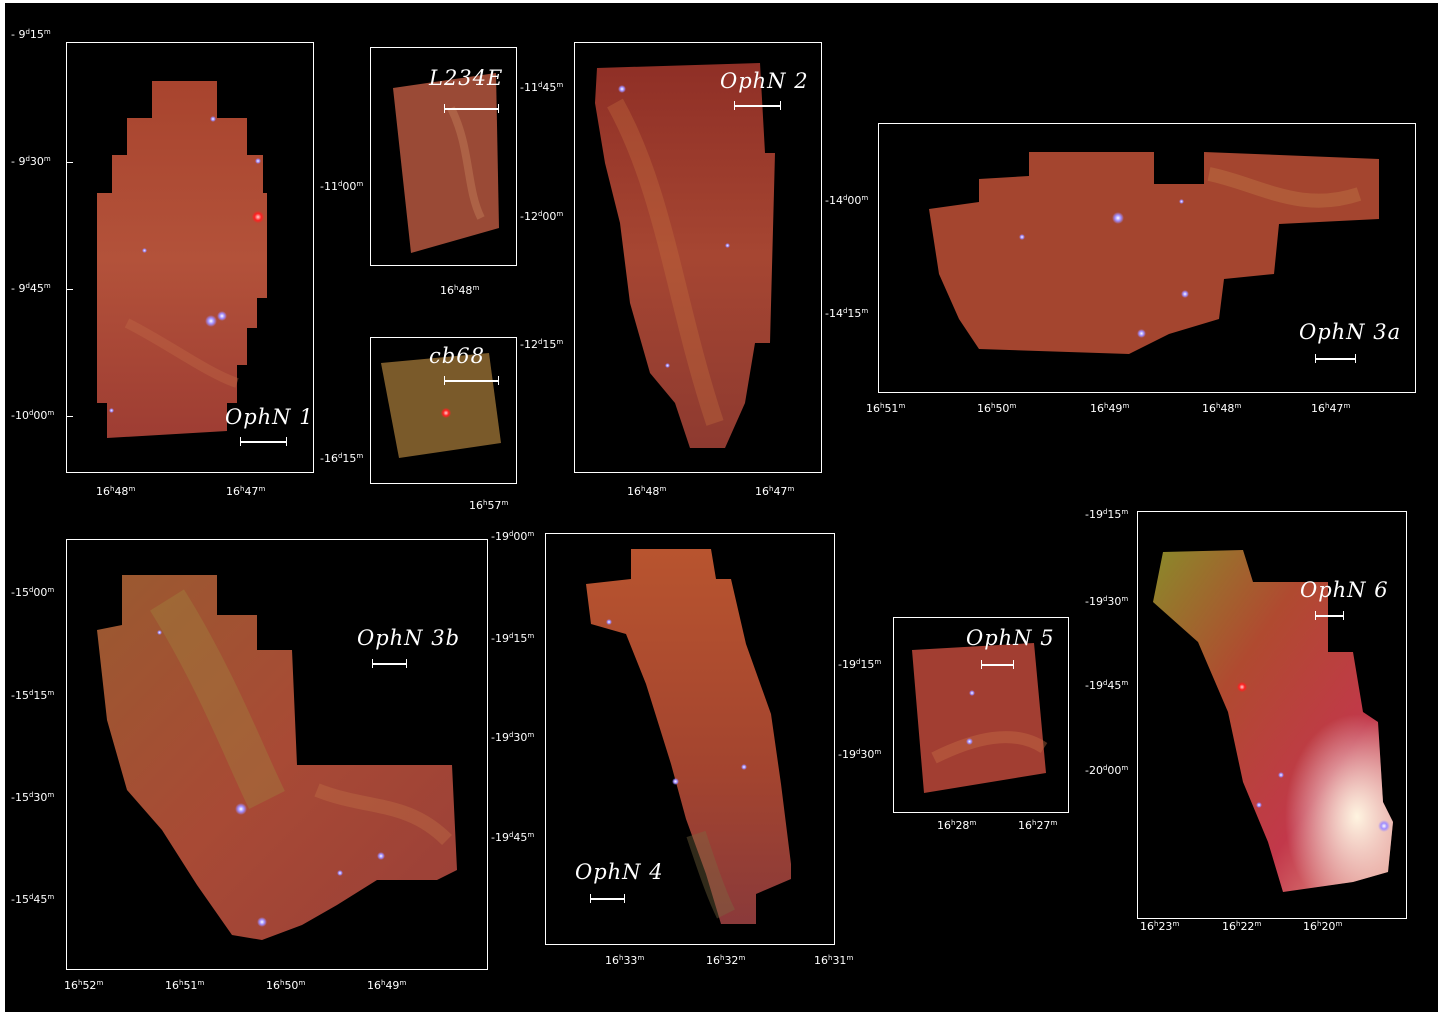  What do you see at coordinates (182, 259) in the screenshot?
I see `mosaic-ophn1` at bounding box center [182, 259].